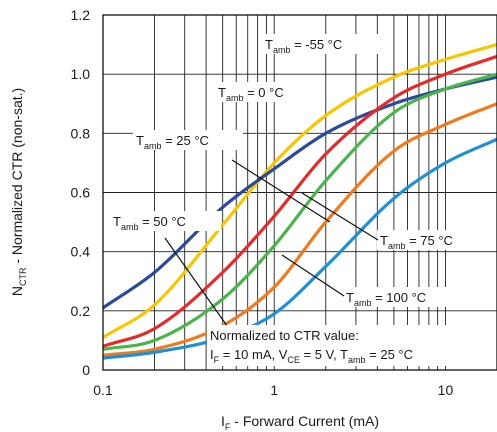 This screenshot has width=497, height=432. What do you see at coordinates (81, 252) in the screenshot?
I see `y-tick-label: 0.4` at bounding box center [81, 252].